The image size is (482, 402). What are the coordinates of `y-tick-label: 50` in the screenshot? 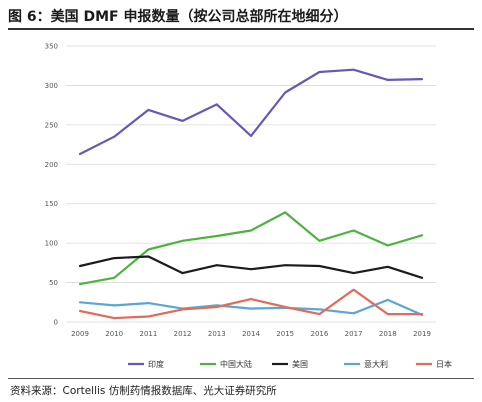 It's located at (53, 283).